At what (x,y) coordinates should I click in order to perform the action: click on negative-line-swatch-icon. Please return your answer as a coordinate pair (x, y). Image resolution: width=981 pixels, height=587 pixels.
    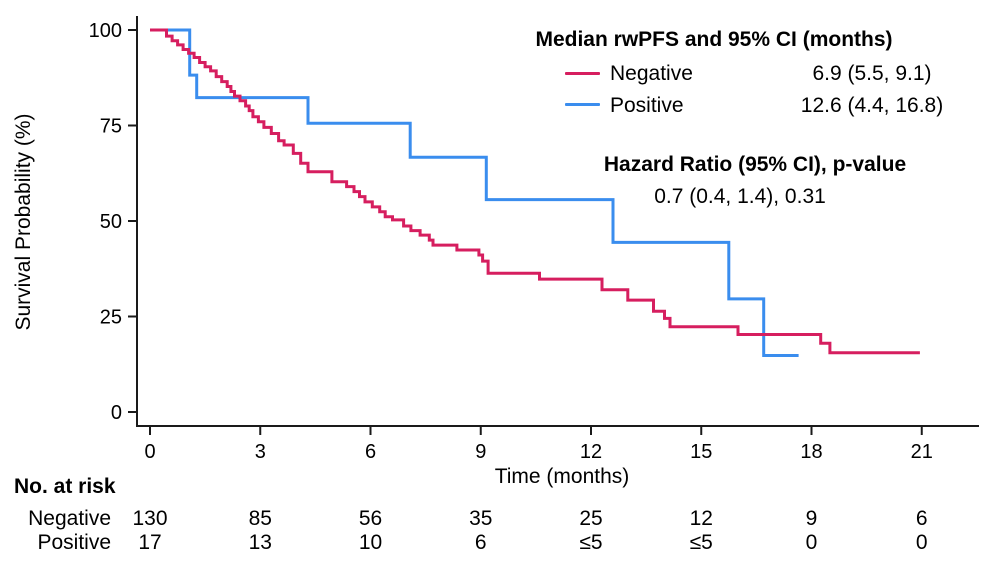
    Looking at the image, I should click on (582, 73).